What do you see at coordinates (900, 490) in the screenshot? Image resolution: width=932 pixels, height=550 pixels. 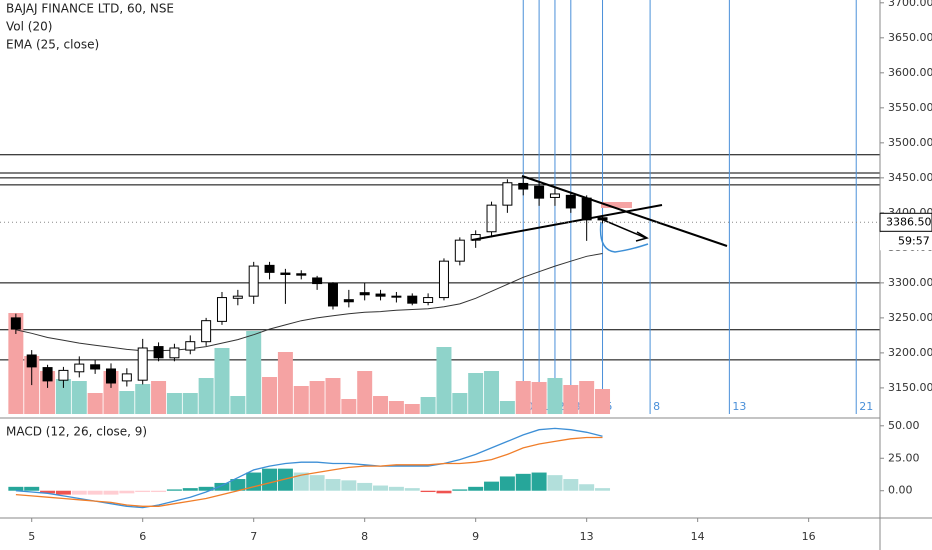 I see `y-tick-label: 0.00` at bounding box center [900, 490].